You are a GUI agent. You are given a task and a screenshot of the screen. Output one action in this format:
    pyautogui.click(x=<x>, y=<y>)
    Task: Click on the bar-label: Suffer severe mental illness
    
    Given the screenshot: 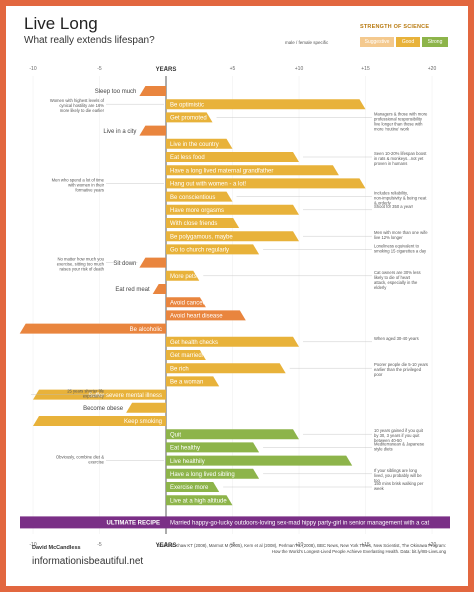 What is the action you would take?
    pyautogui.click(x=125, y=396)
    